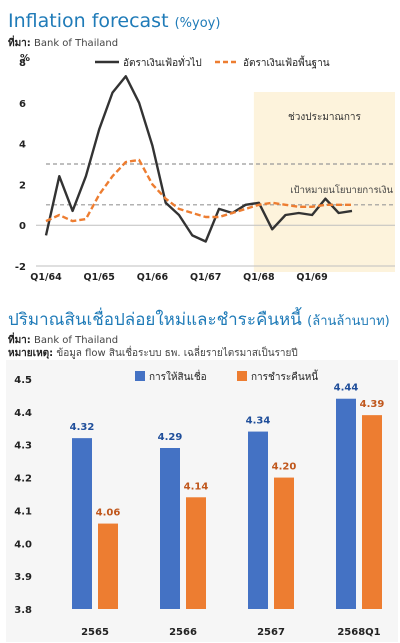 Image resolution: width=400 pixels, height=643 pixels. I want to click on source-line-inflation: ที่มา: Bank of Thailand, so click(63, 43).